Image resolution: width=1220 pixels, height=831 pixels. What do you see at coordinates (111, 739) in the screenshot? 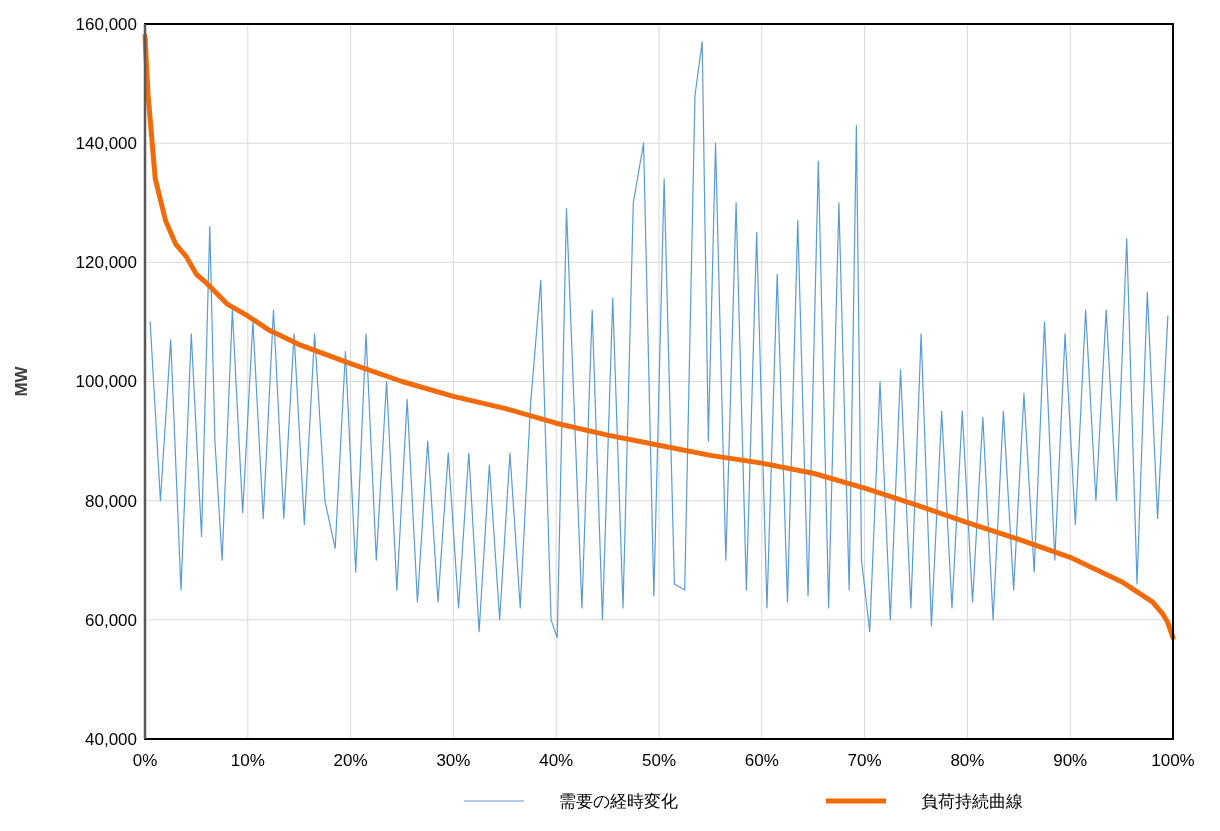
I see `y-tick-label: 40,000` at bounding box center [111, 739].